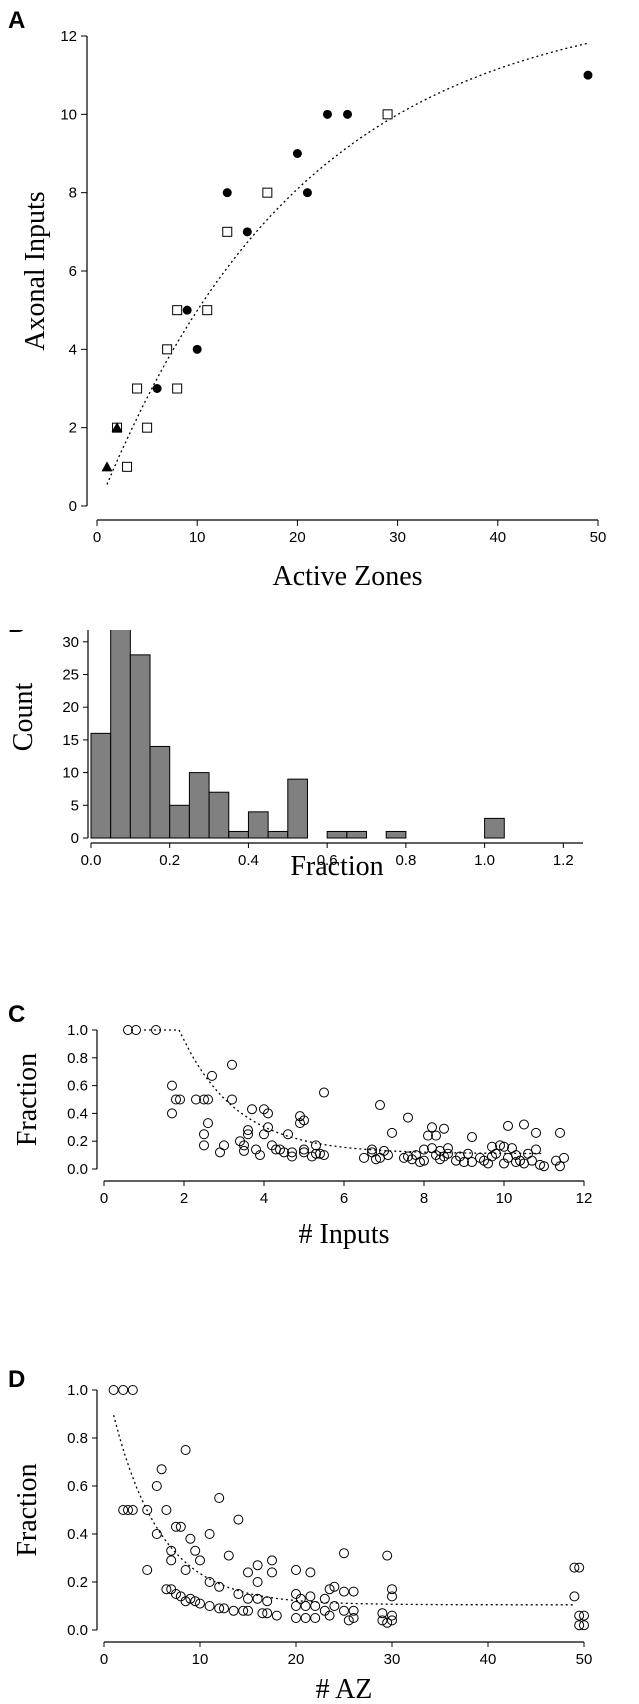 The image size is (639, 1704). What do you see at coordinates (75, 805) in the screenshot?
I see `y-tick-label: 5` at bounding box center [75, 805].